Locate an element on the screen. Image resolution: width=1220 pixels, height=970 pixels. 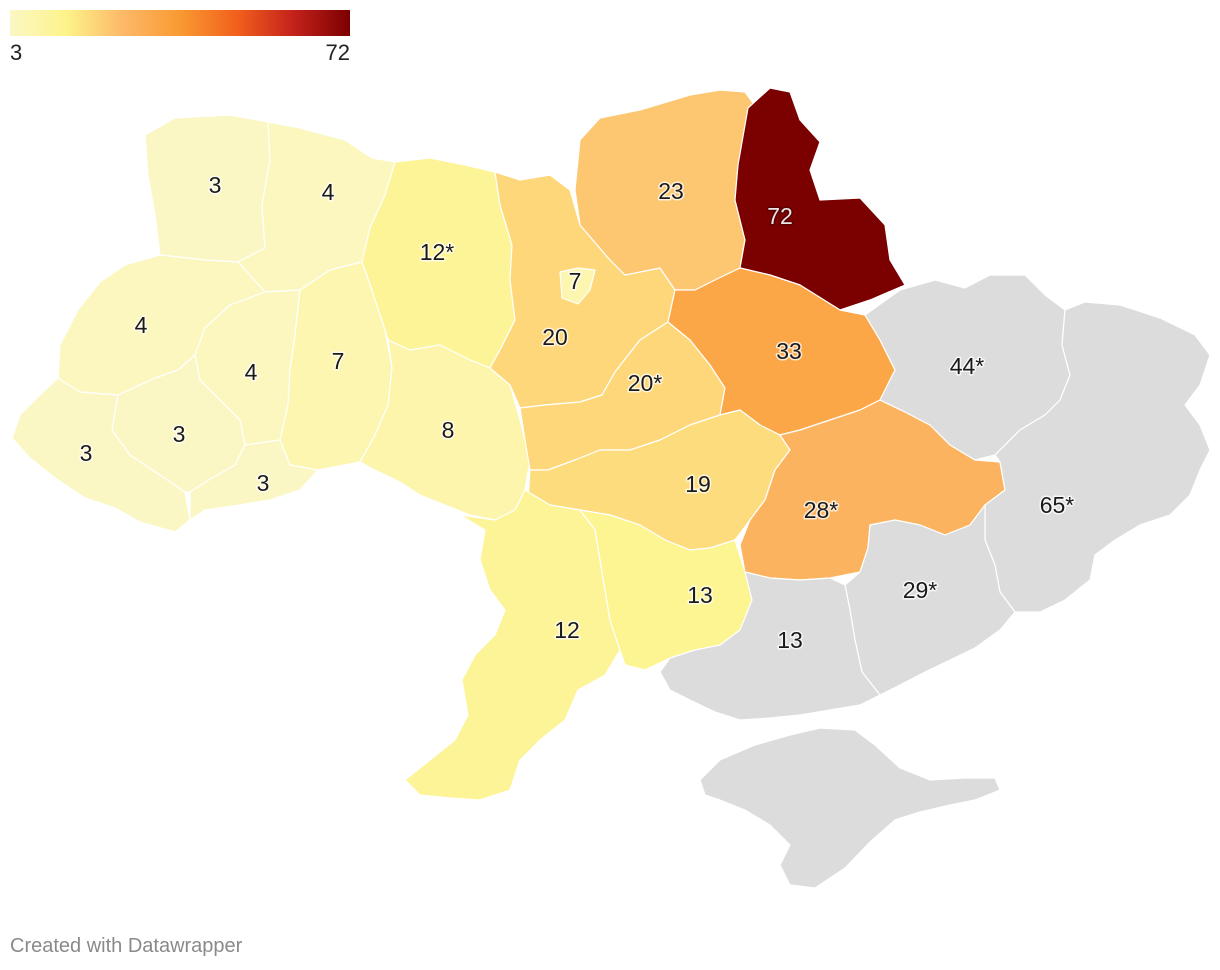
region-label-chernivtsi: 3 is located at coordinates (263, 483).